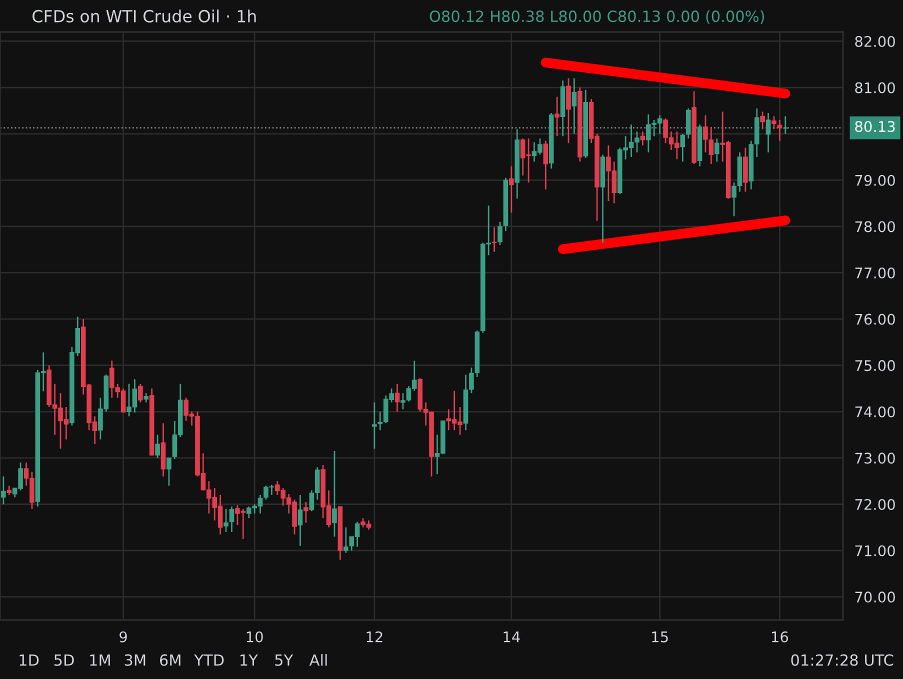 This screenshot has width=903, height=679. What do you see at coordinates (875, 458) in the screenshot?
I see `y-tick-label: 73.00` at bounding box center [875, 458].